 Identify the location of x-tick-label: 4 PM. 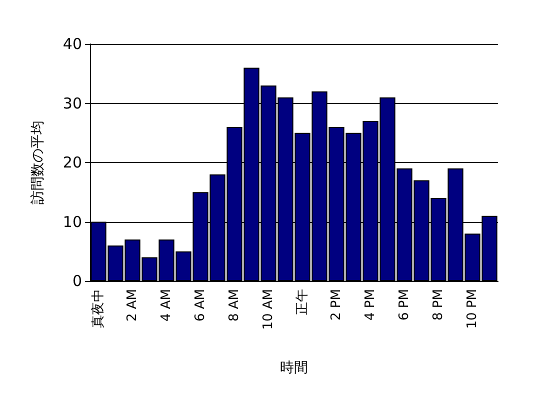
(370, 304).